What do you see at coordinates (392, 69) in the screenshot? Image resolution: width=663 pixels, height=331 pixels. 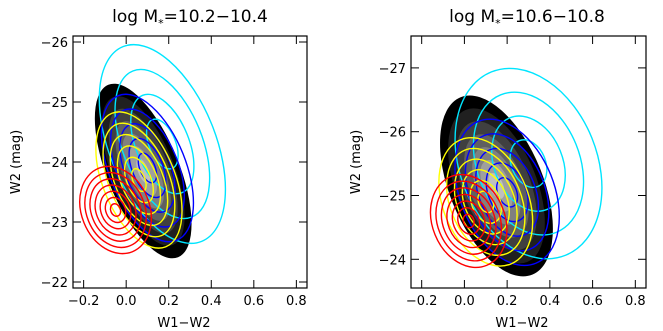 I see `y-tick-label: −27` at bounding box center [392, 69].